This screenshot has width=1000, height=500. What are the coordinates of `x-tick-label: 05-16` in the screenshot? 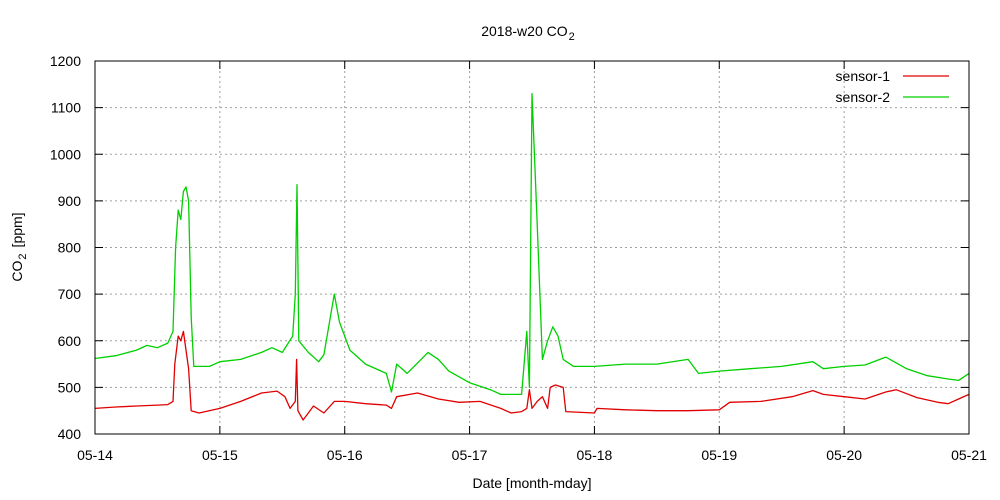 It's located at (345, 455).